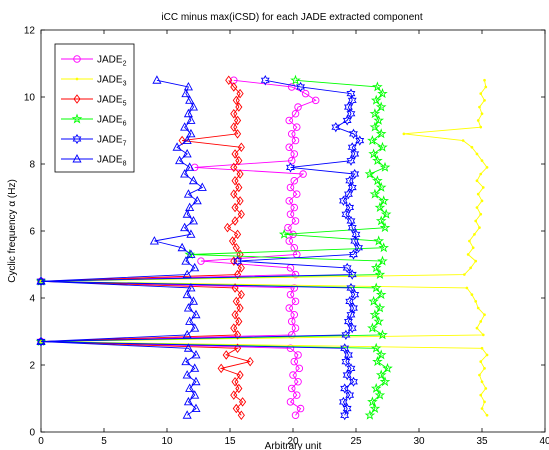 The width and height of the screenshot is (549, 450). I want to click on x-axis-label: Arbitrary unit, so click(293, 445).